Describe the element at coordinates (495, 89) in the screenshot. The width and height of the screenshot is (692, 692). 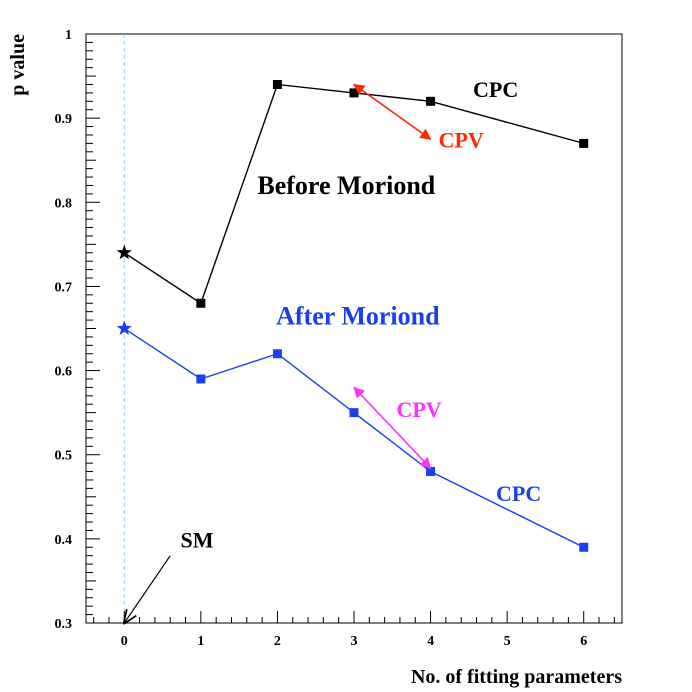
I see `cpc-before-label: CPC` at that location.